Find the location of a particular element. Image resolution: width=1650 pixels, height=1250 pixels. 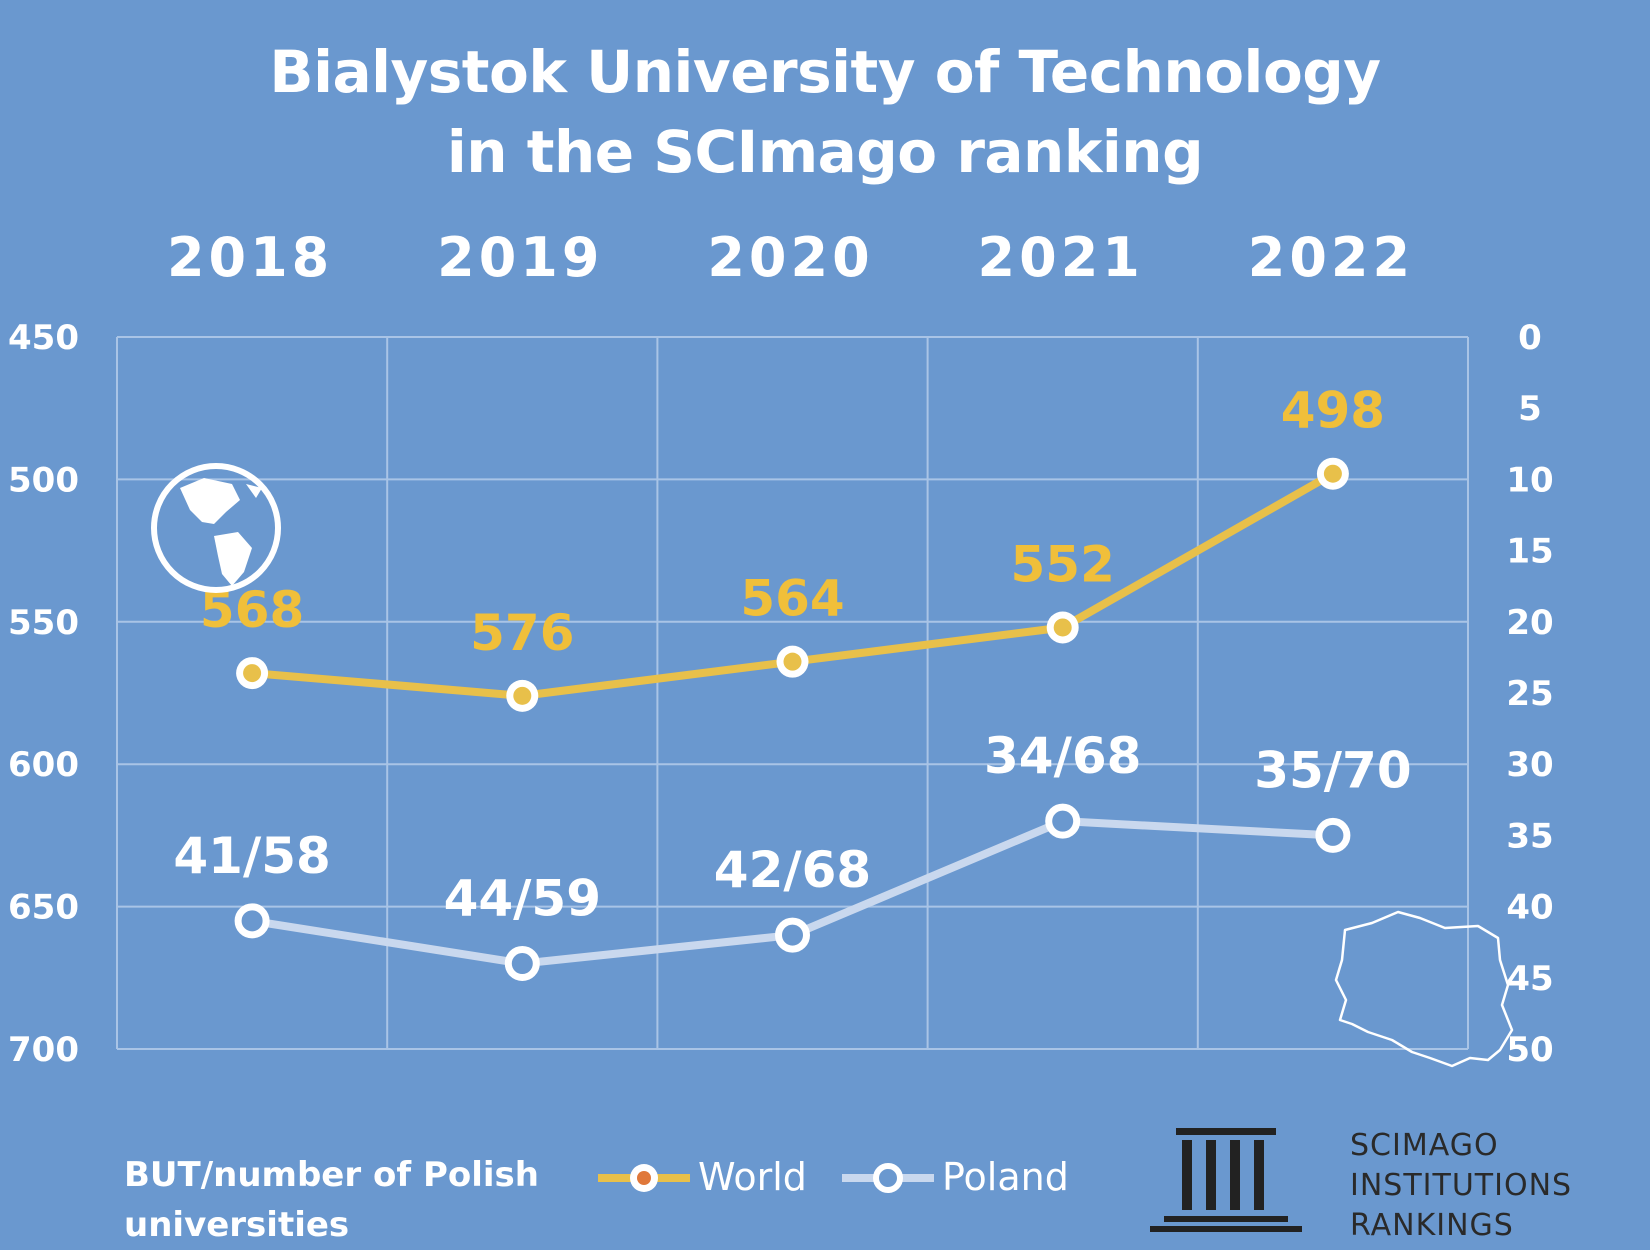

globe-icon-outline is located at coordinates (216, 528).